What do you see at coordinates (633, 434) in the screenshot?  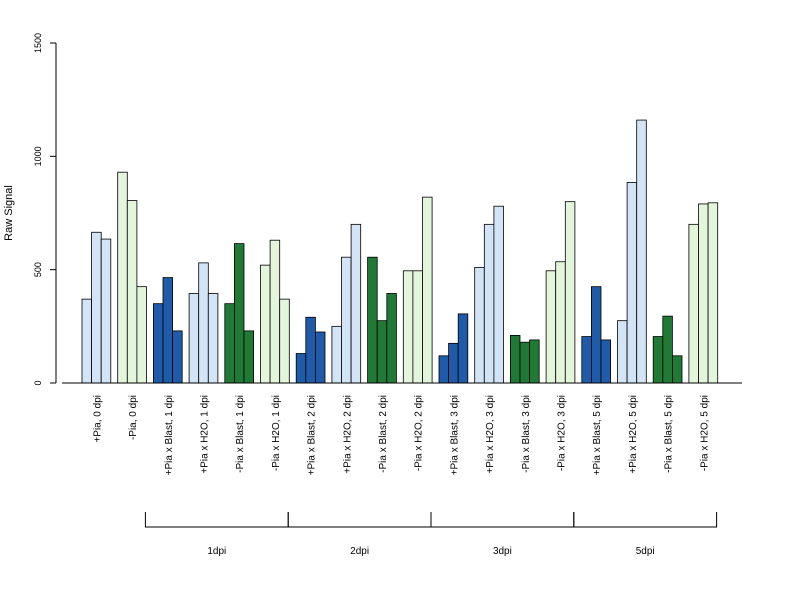 I see `x-tick-label: +Pia x H2O, 5 dpi` at bounding box center [633, 434].